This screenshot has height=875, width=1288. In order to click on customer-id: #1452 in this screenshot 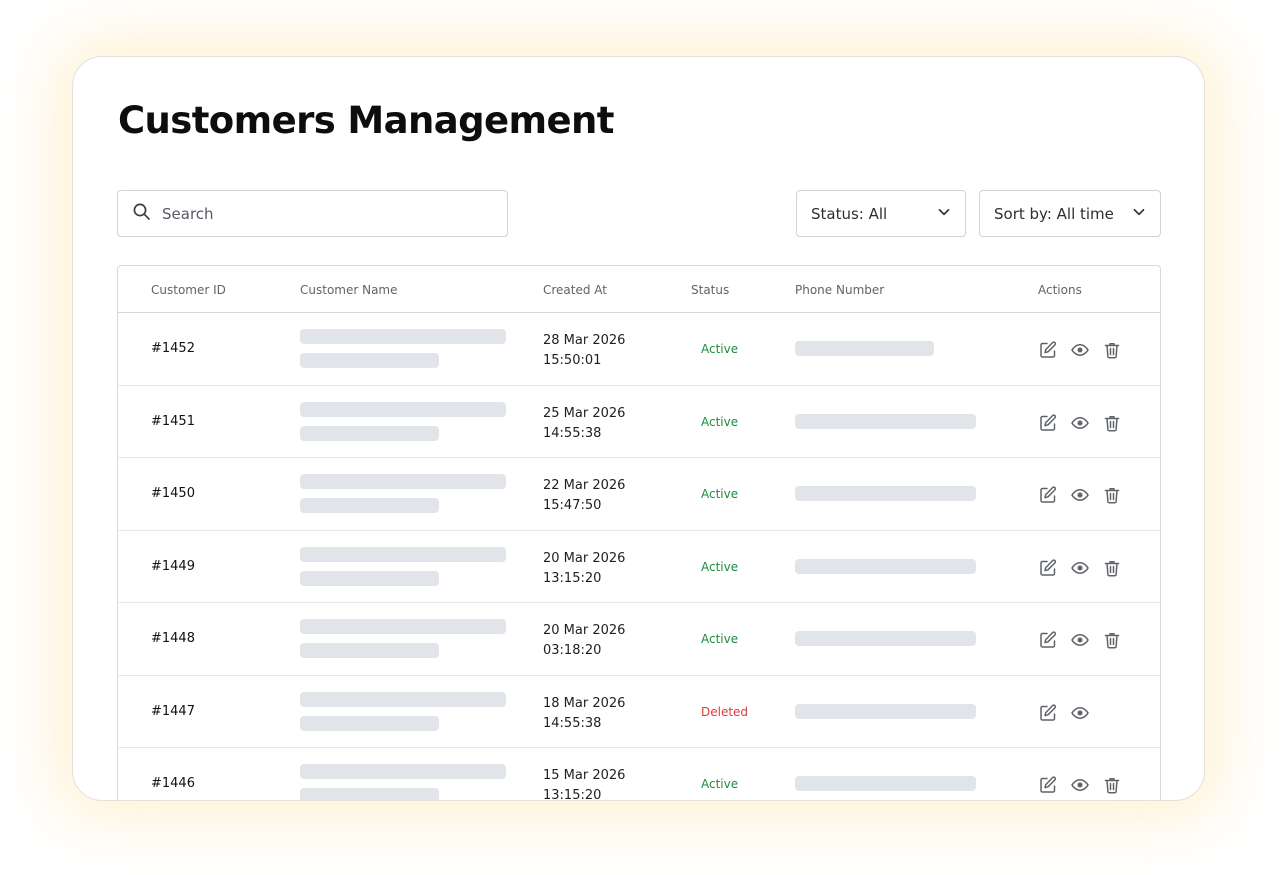, I will do `click(173, 348)`.